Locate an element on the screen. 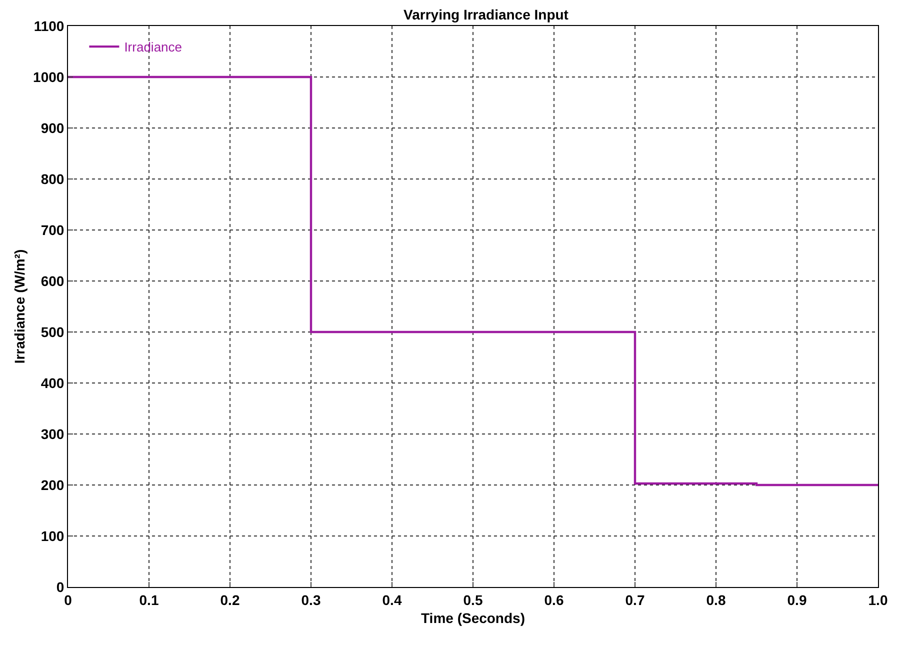 This screenshot has height=647, width=900. y-tick-label: 1100 is located at coordinates (49, 26).